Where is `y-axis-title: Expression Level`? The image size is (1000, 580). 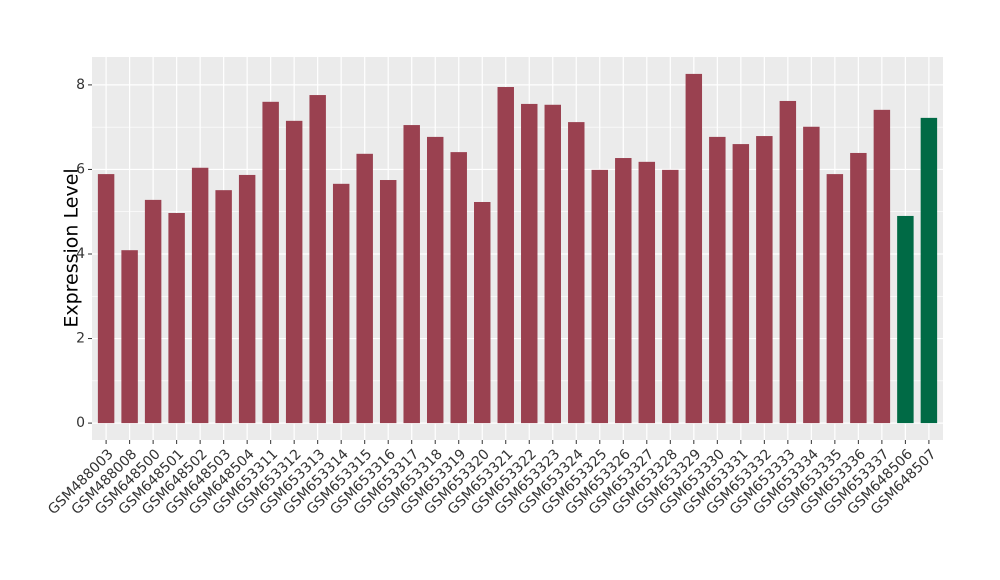 y-axis-title: Expression Level is located at coordinates (72, 247).